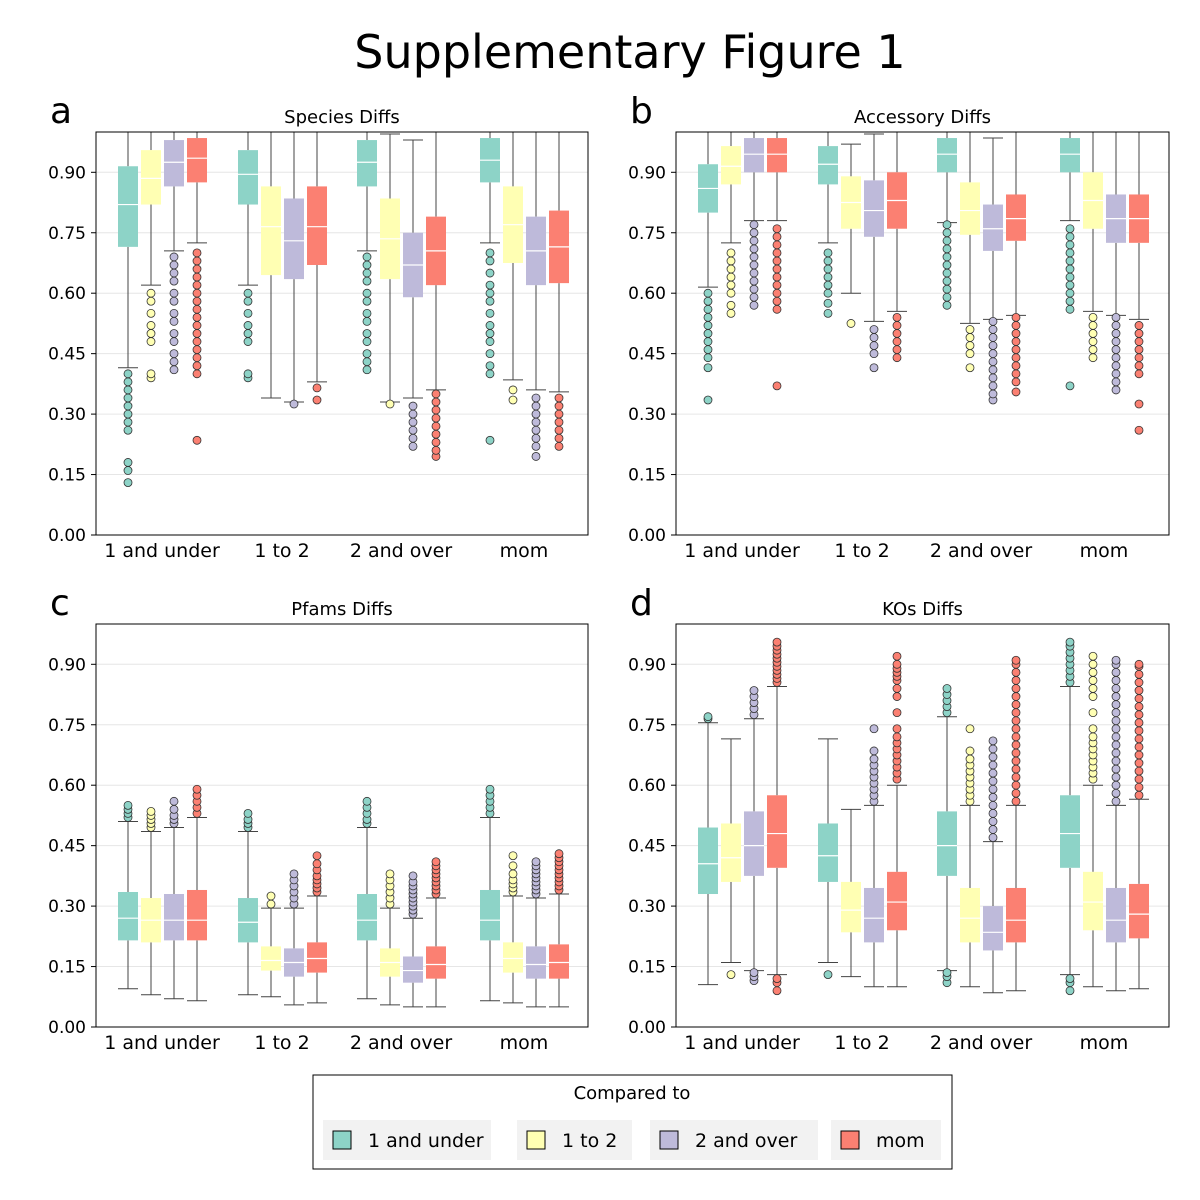 The height and width of the screenshot is (1200, 1200). Describe the element at coordinates (746, 1141) in the screenshot. I see `legend-label: 2 and over` at that location.